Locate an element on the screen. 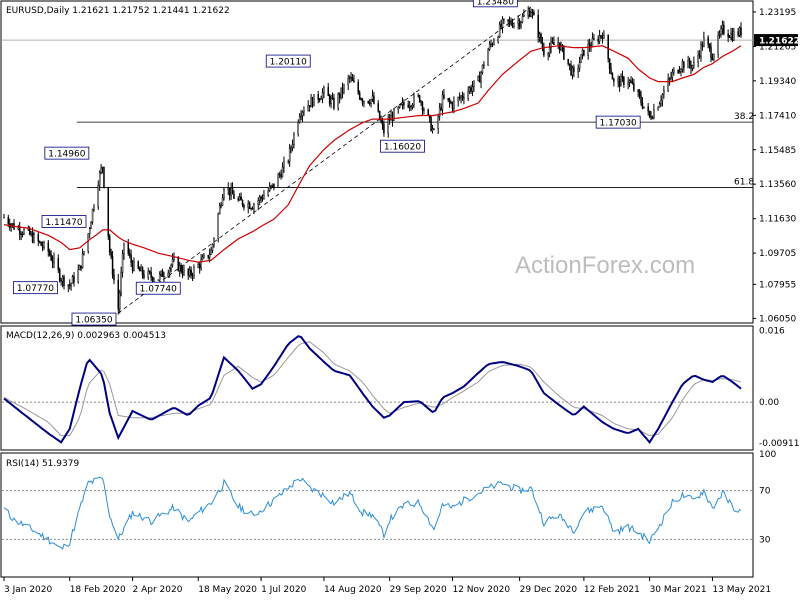 This screenshot has width=800, height=600. pivot-label-1.20110: 1.20110 is located at coordinates (288, 63).